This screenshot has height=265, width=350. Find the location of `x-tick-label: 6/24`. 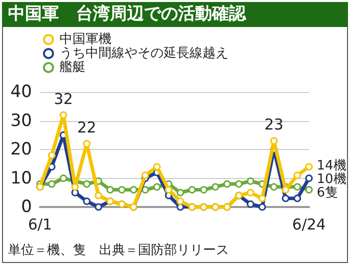

x-tick-label: 6/24 is located at coordinates (309, 225).